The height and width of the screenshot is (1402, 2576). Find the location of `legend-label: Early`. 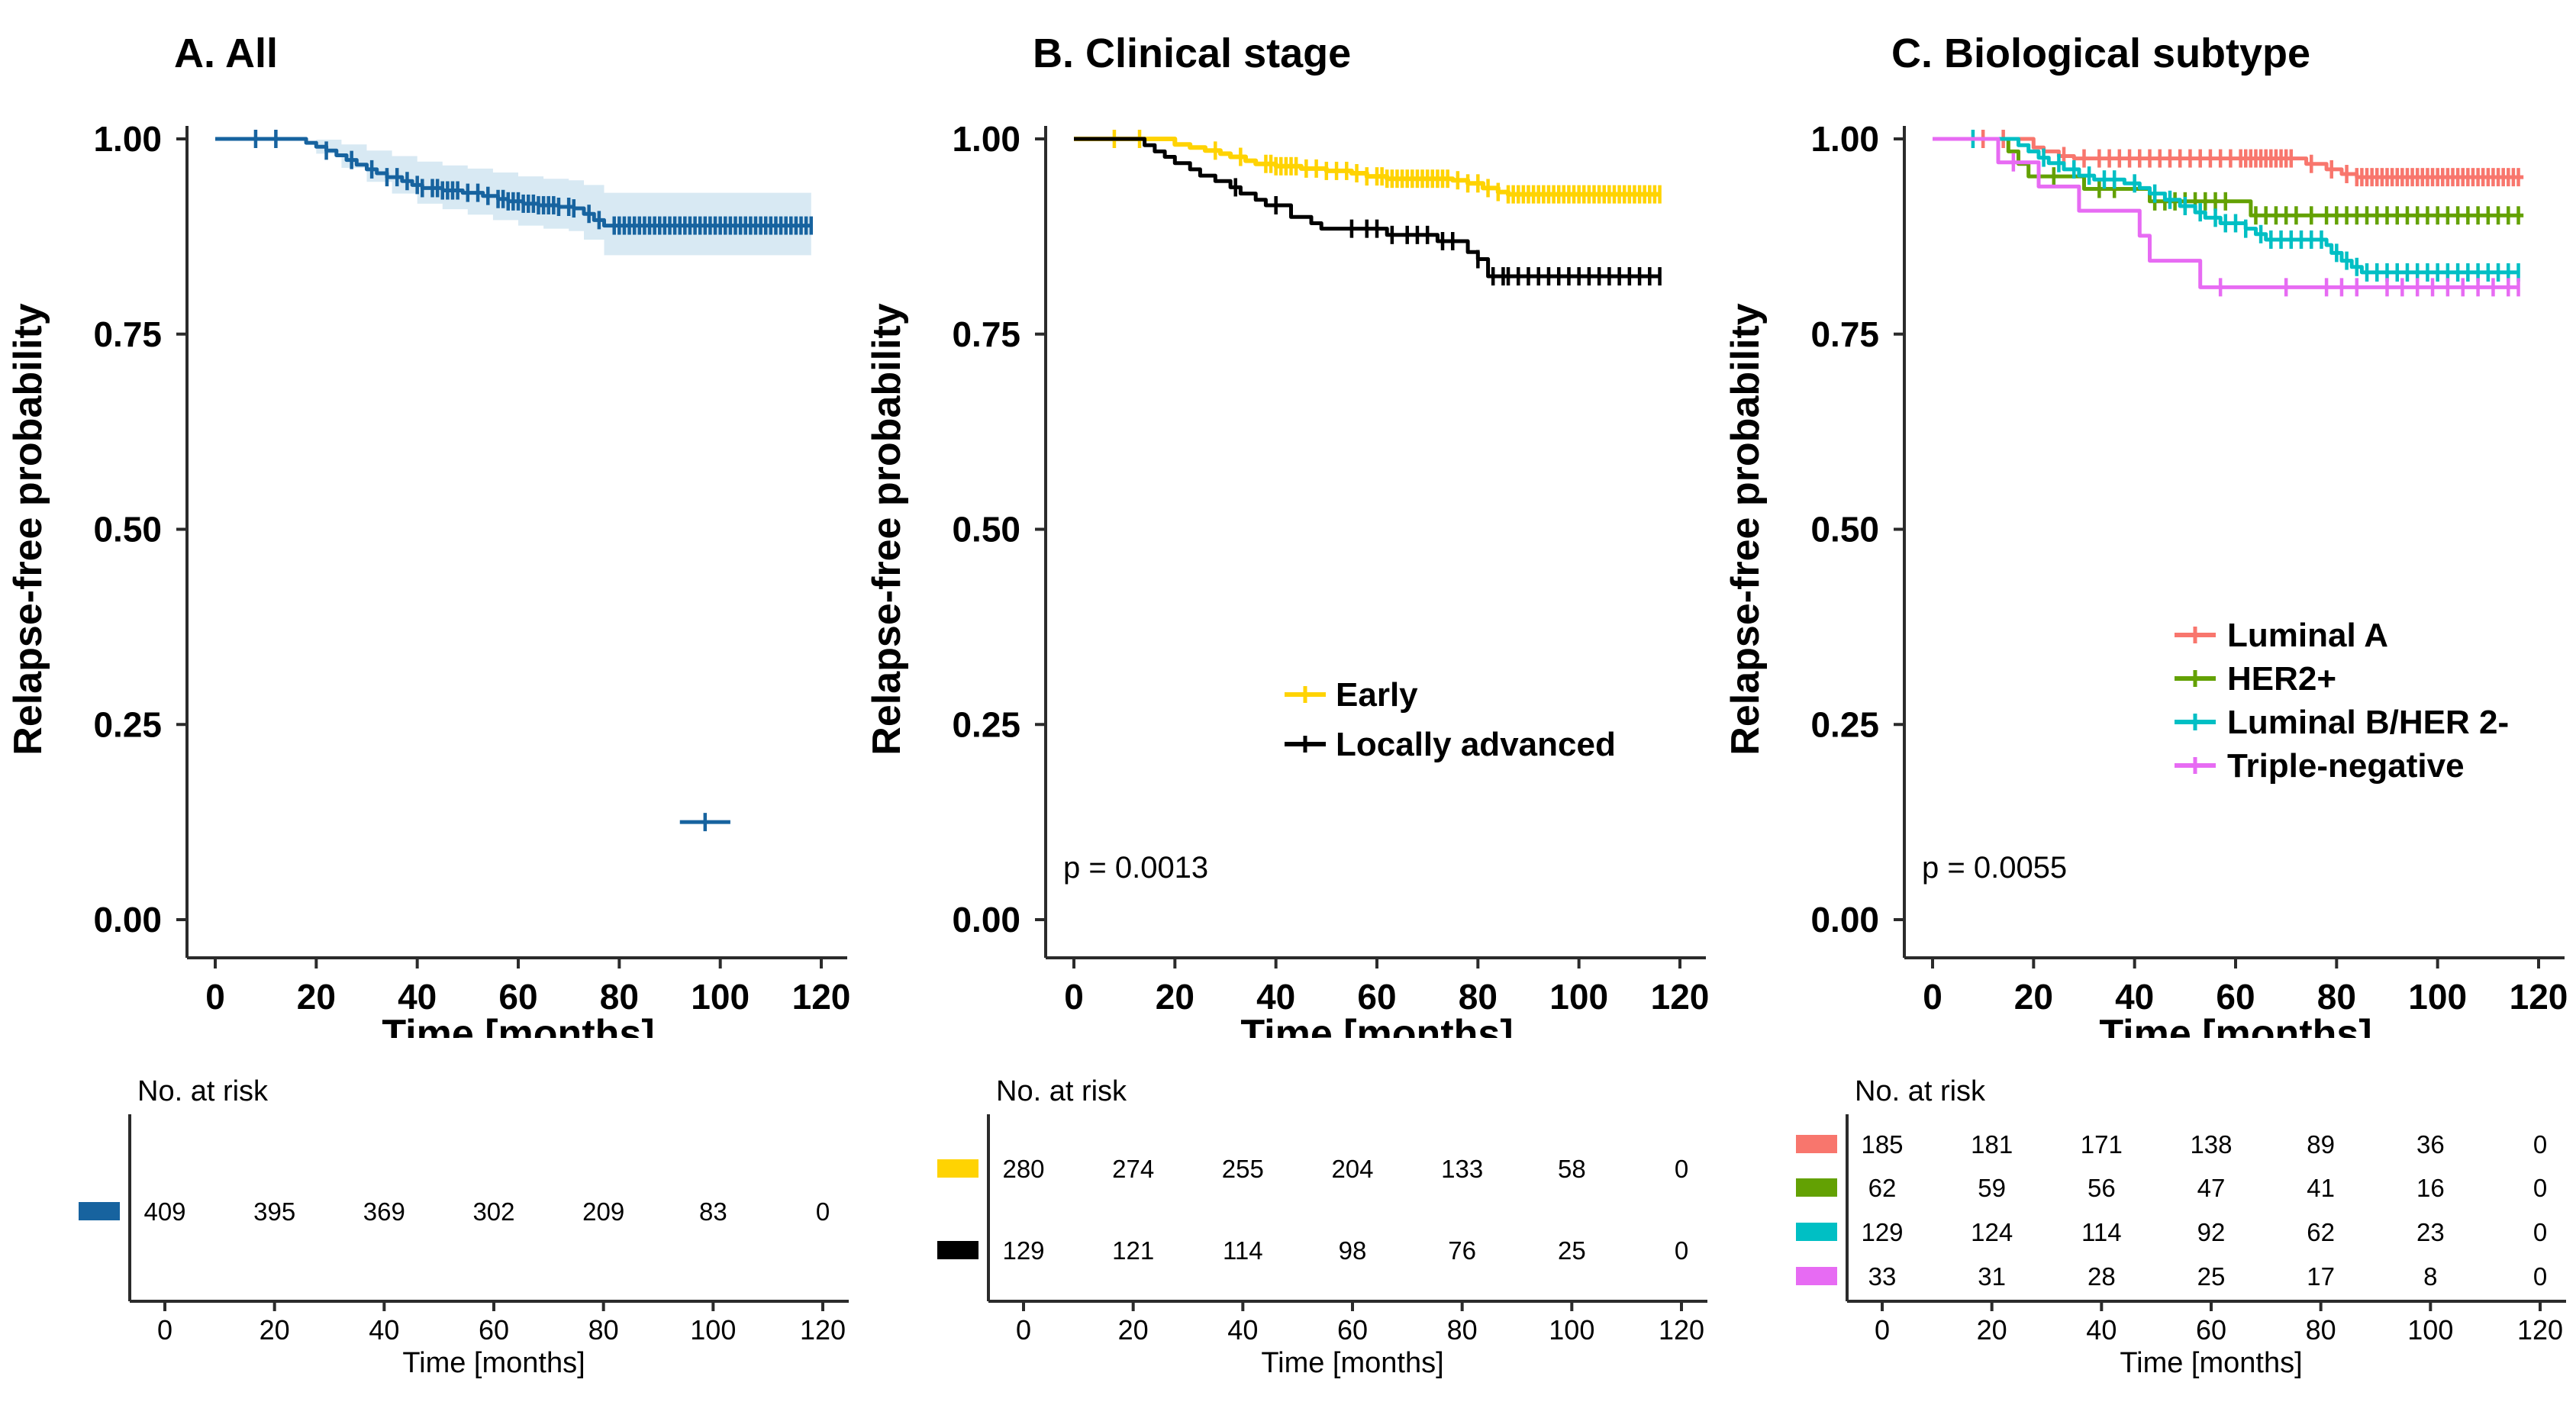

legend-label: Early is located at coordinates (1377, 695).